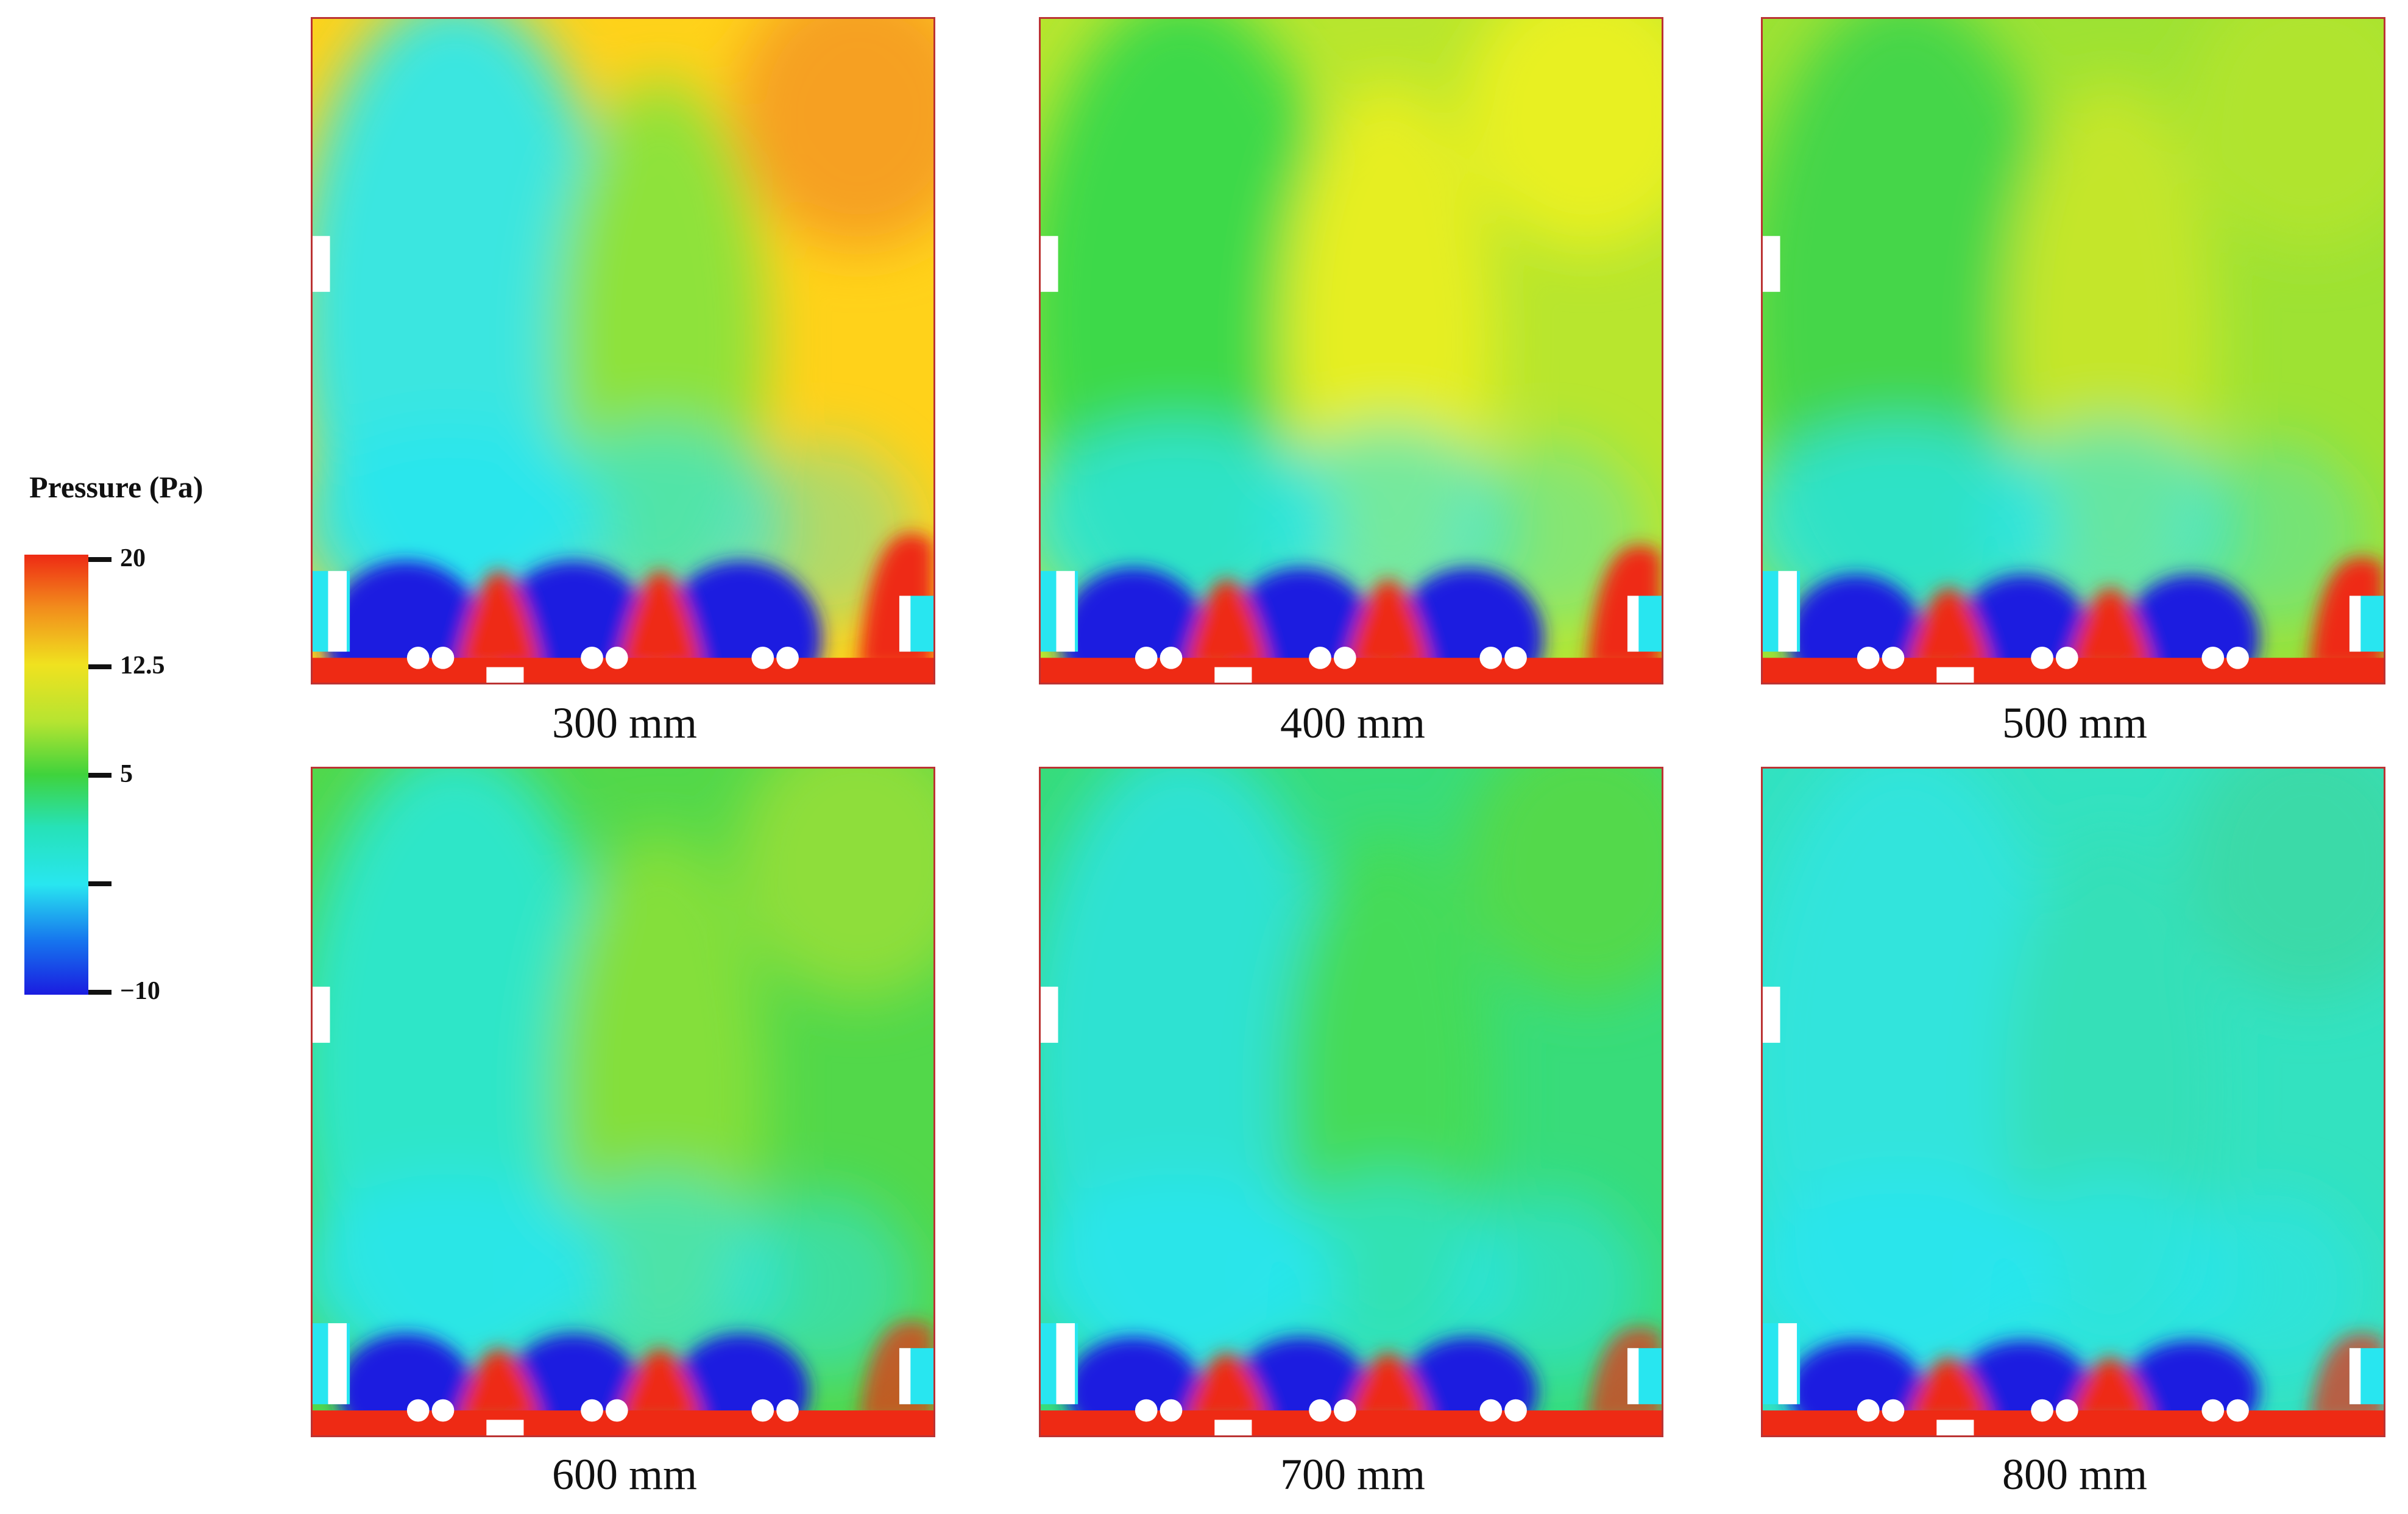  What do you see at coordinates (133, 558) in the screenshot?
I see `tick-label-20: 20` at bounding box center [133, 558].